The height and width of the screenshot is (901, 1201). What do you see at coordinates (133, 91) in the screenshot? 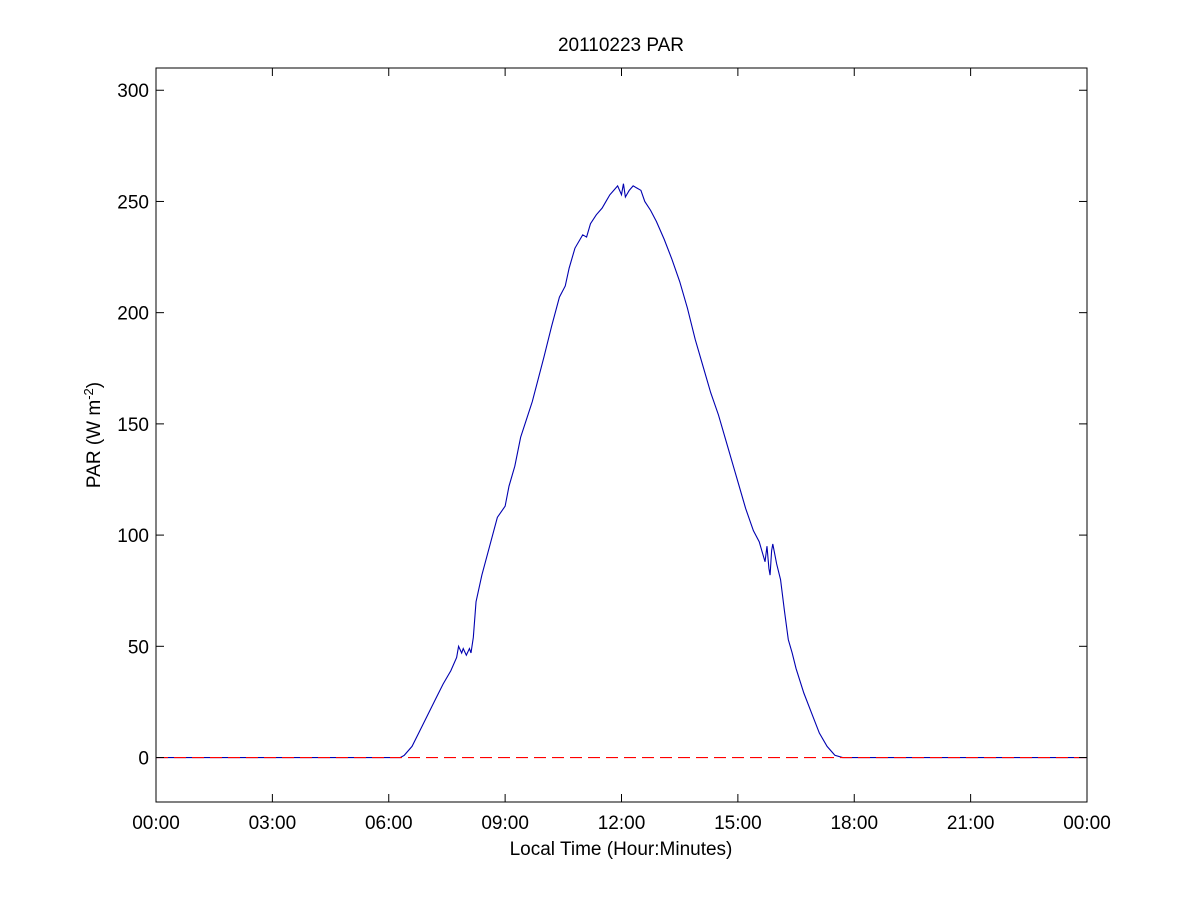
I see `y-tick-label: 300` at bounding box center [133, 91].